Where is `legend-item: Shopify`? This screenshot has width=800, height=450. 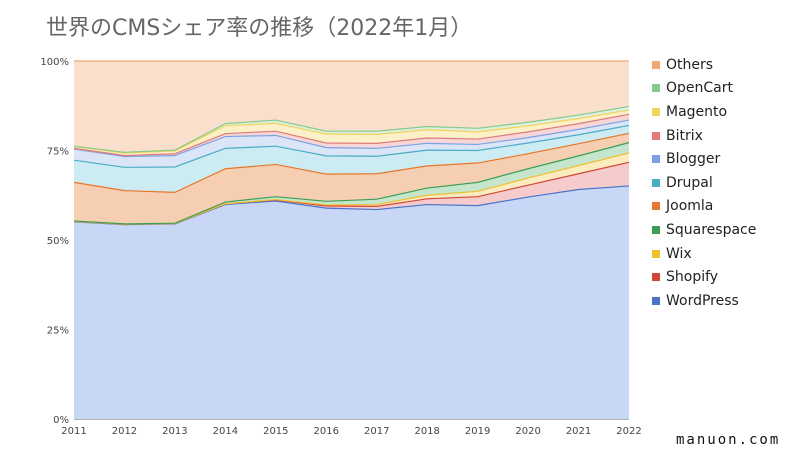 legend-item: Shopify is located at coordinates (722, 277).